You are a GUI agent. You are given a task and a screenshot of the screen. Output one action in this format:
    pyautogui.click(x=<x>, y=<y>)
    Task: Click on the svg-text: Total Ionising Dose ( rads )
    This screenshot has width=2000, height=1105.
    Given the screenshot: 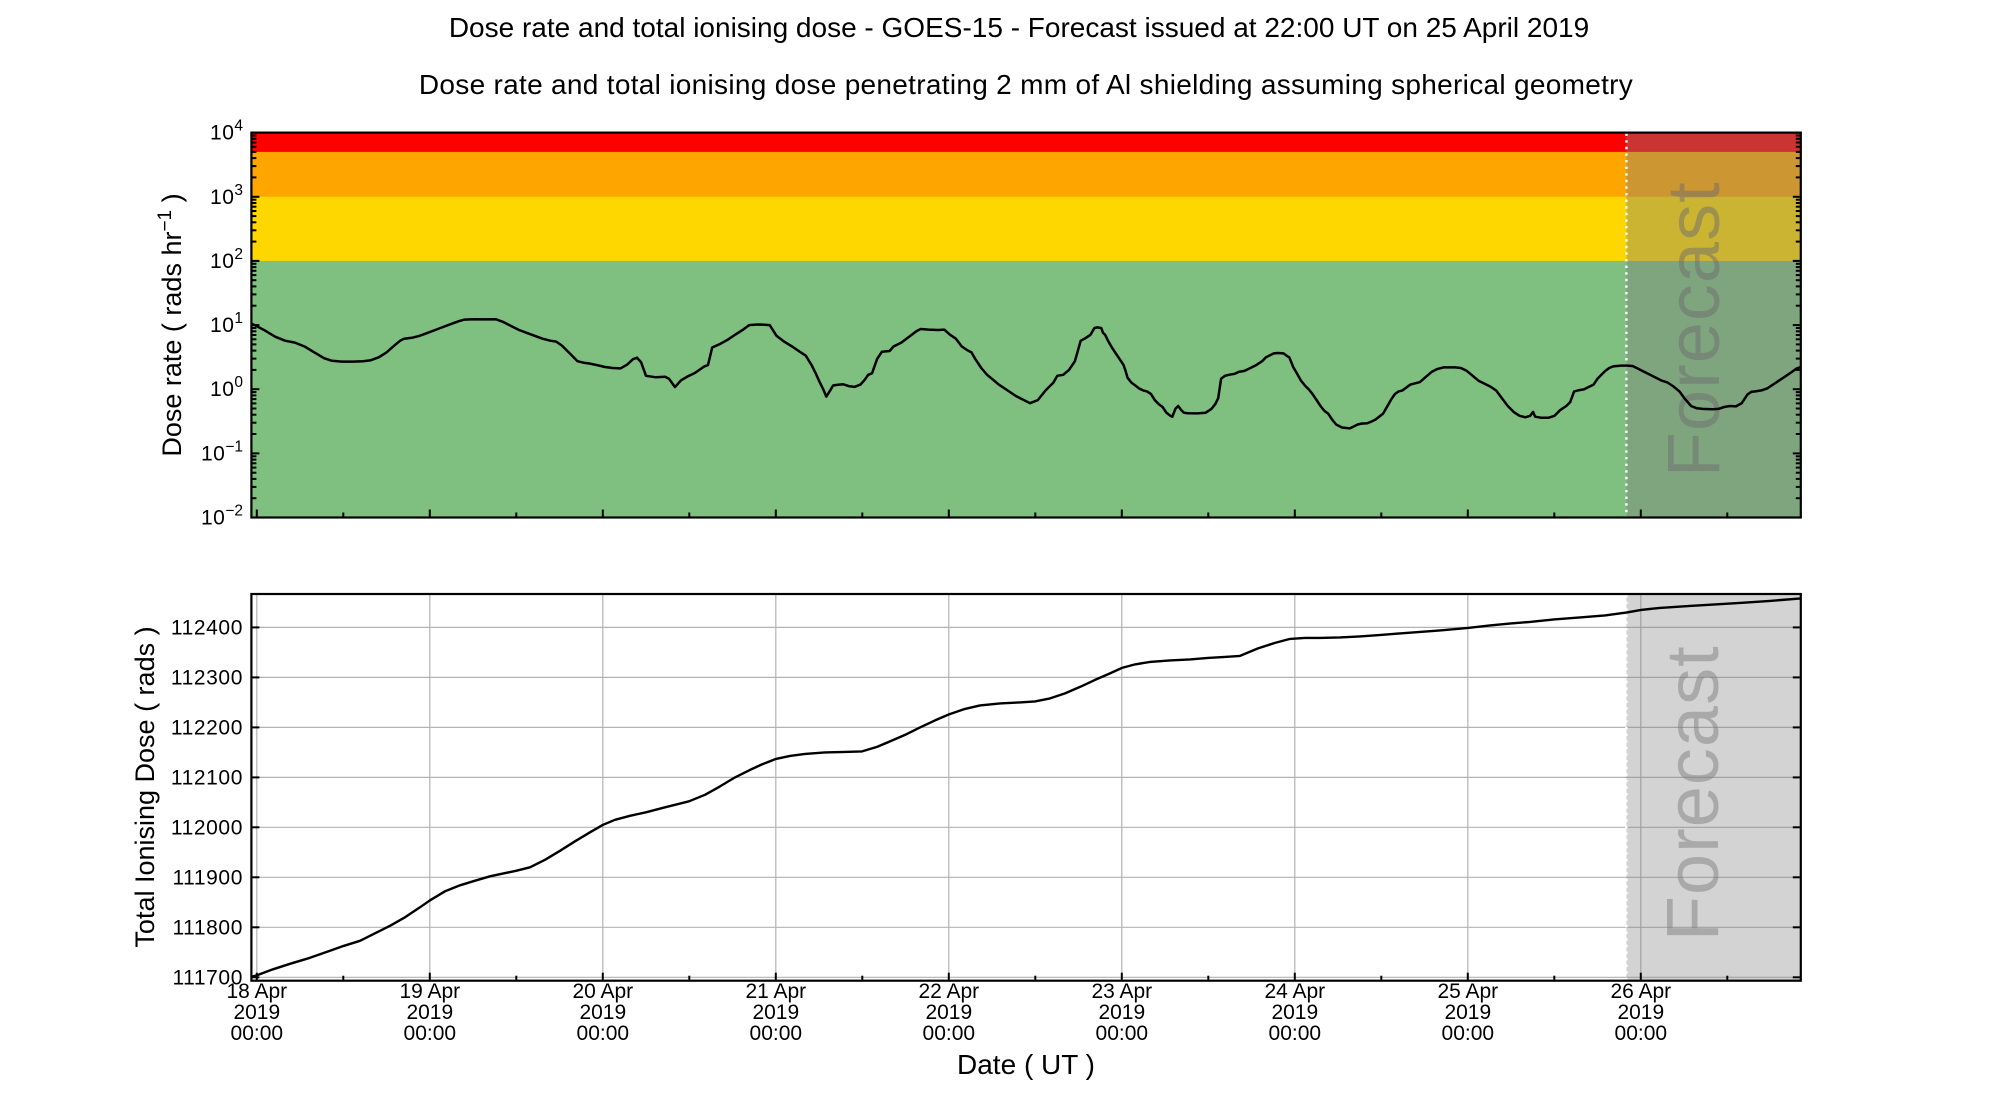 What is the action you would take?
    pyautogui.click(x=145, y=786)
    